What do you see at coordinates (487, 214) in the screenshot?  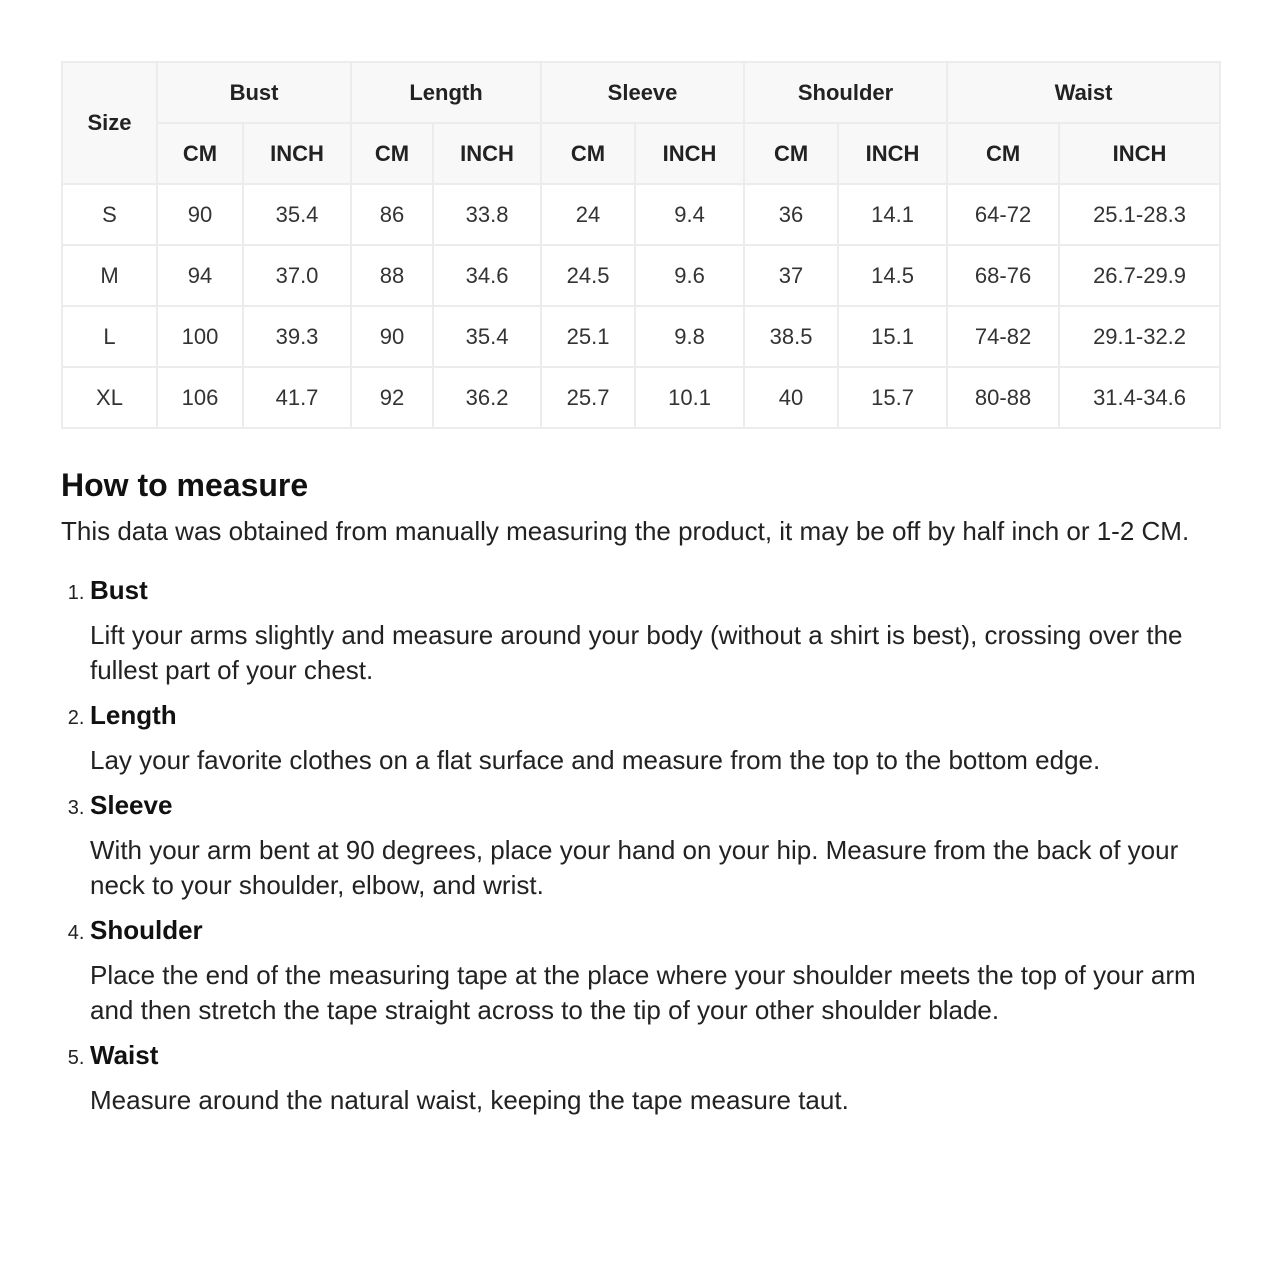 I see `table-cell: 33.8` at bounding box center [487, 214].